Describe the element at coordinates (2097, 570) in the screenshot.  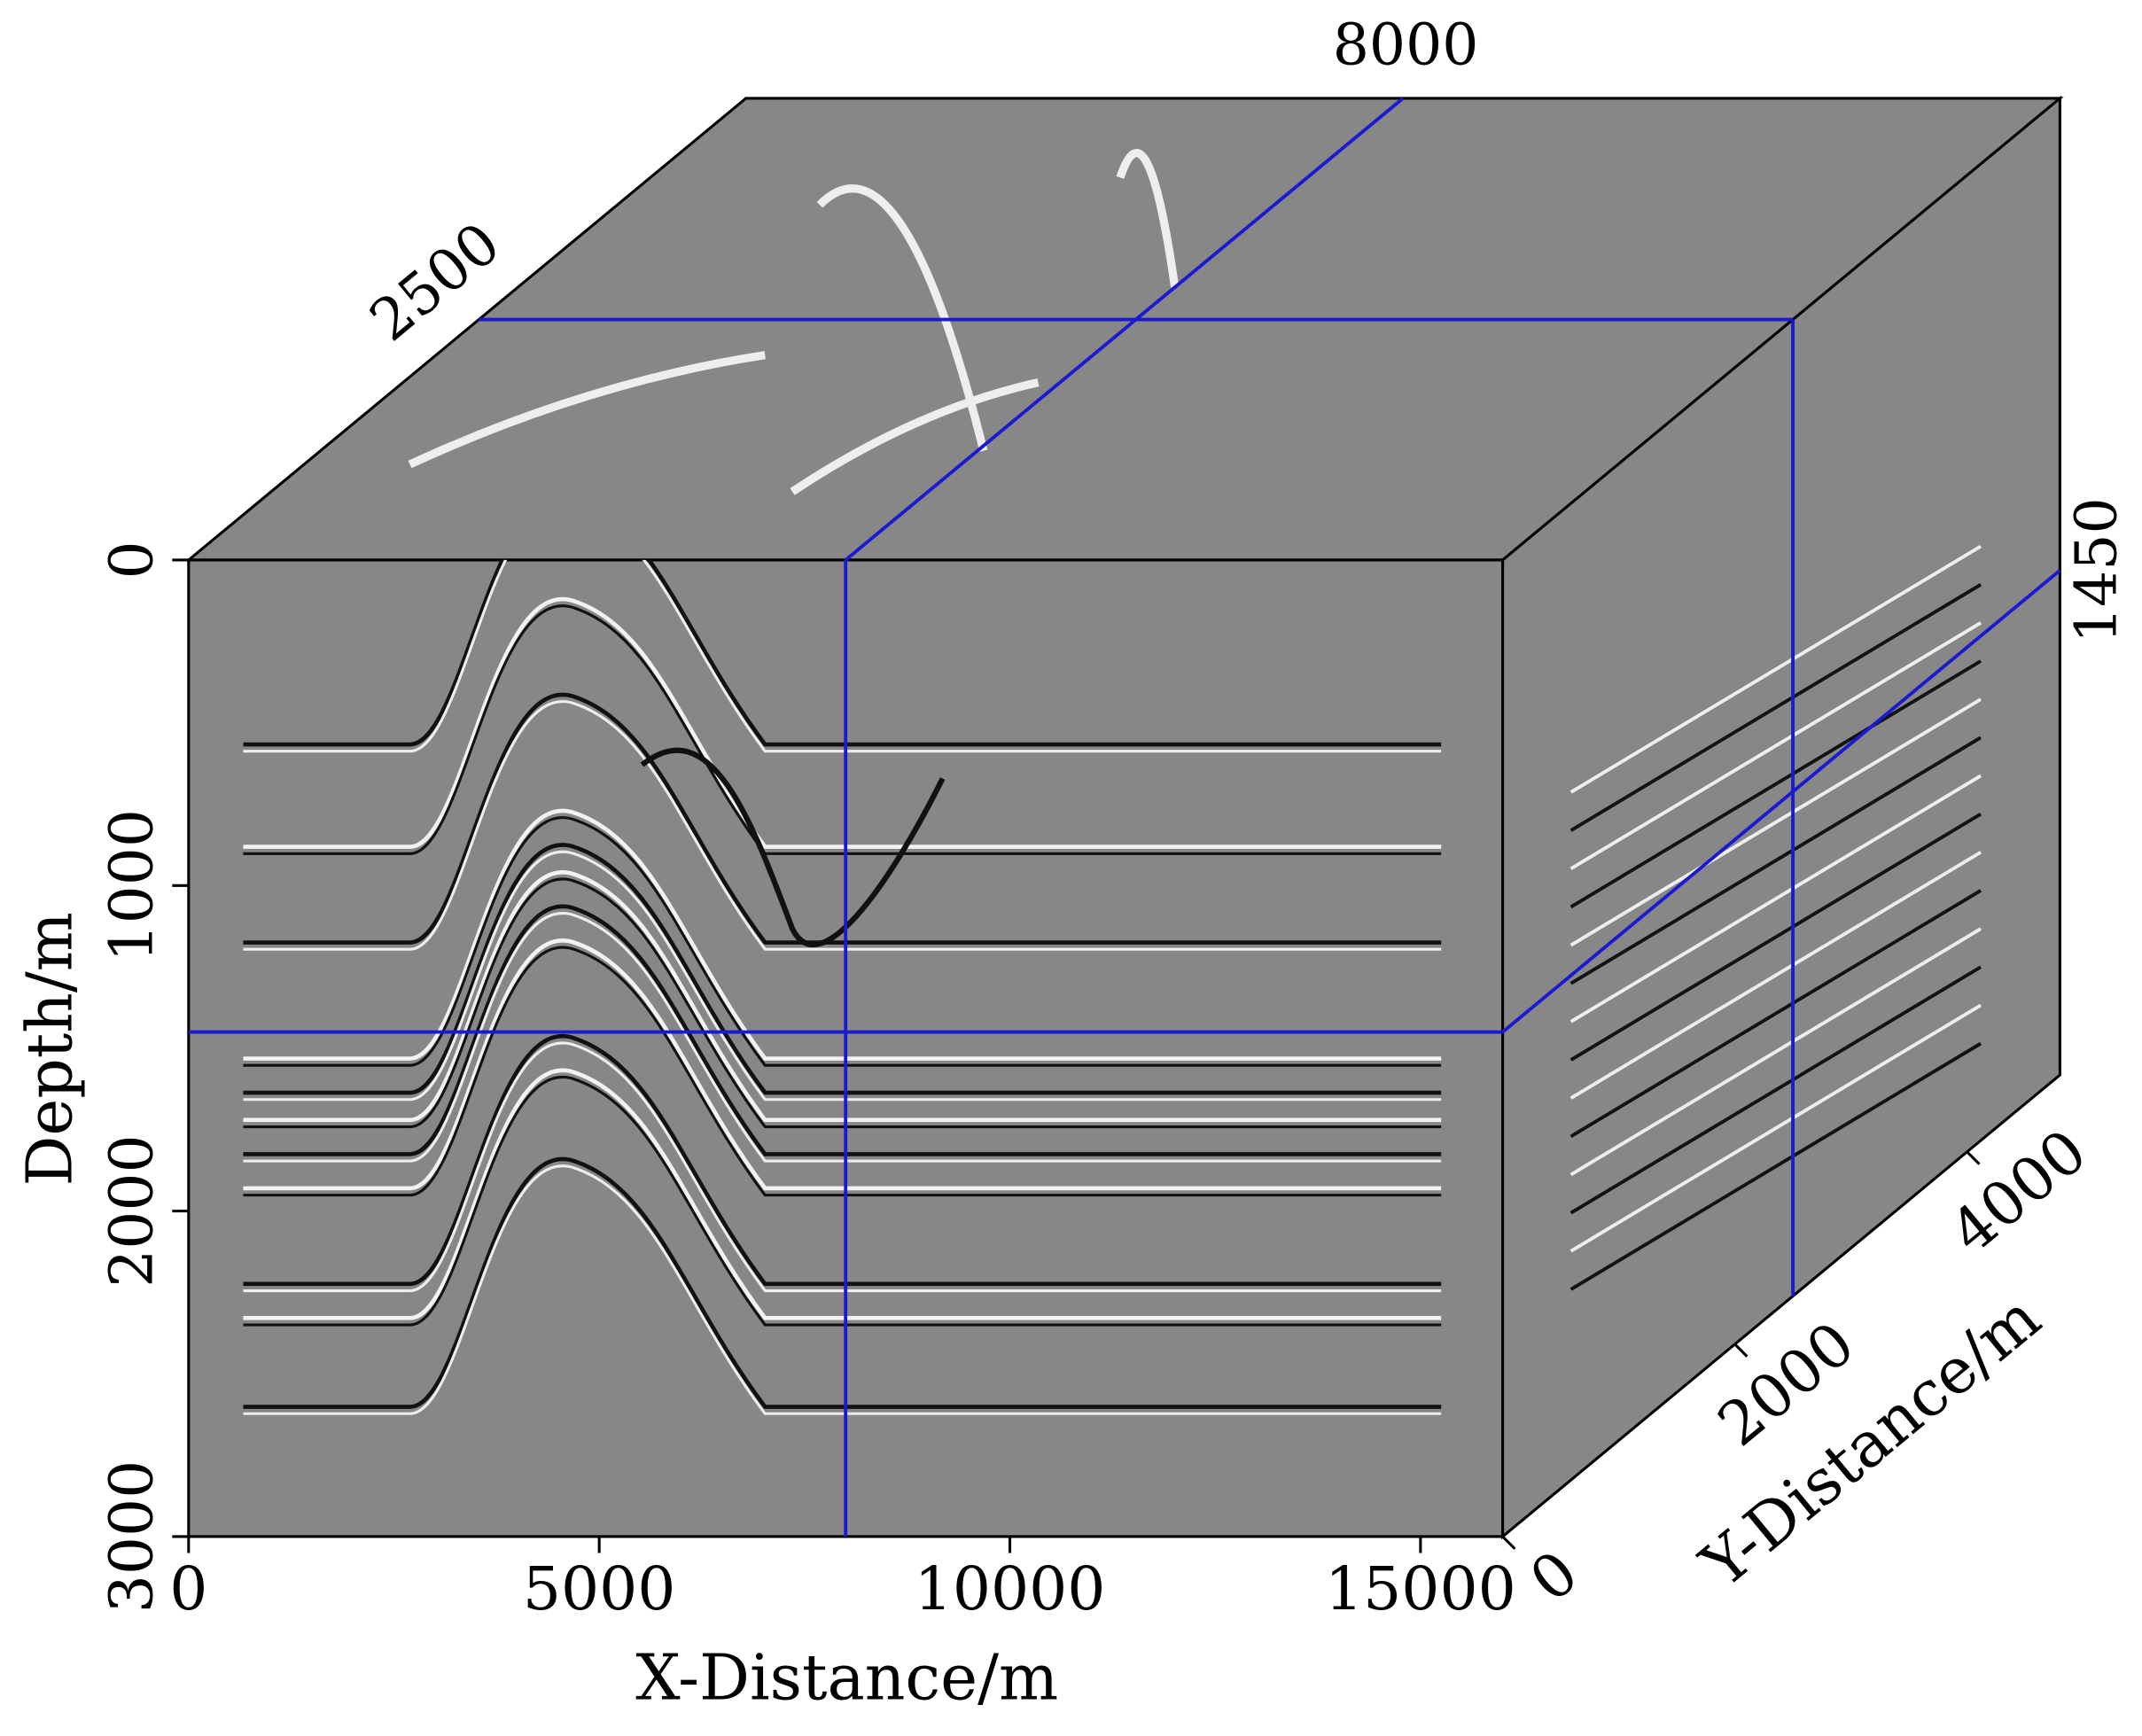
I see `depth-slice-label: 1450` at that location.